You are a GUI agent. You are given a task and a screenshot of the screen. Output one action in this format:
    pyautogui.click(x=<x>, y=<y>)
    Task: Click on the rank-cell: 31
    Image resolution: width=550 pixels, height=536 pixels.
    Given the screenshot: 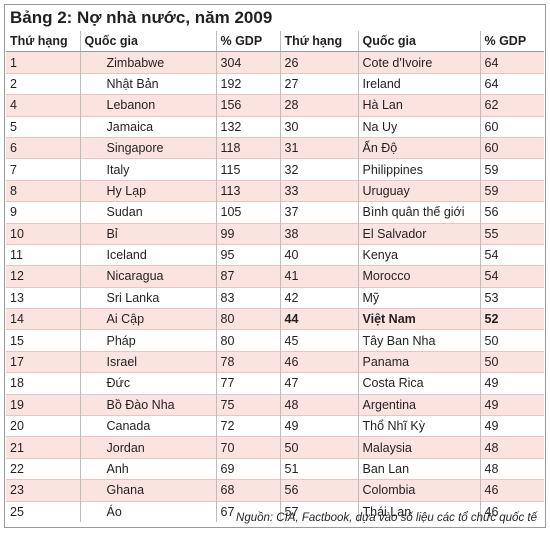 What is the action you would take?
    pyautogui.click(x=319, y=147)
    